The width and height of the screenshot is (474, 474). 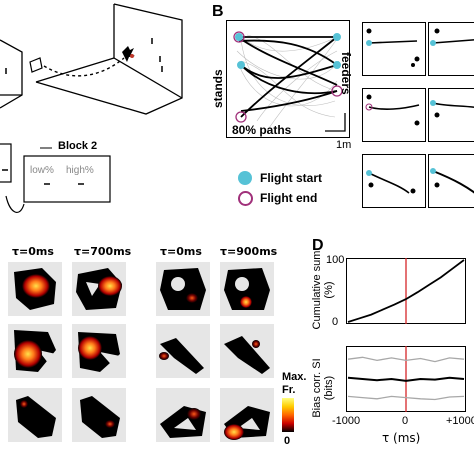 What do you see at coordinates (132, 56) in the screenshot?
I see `target-dot` at bounding box center [132, 56].